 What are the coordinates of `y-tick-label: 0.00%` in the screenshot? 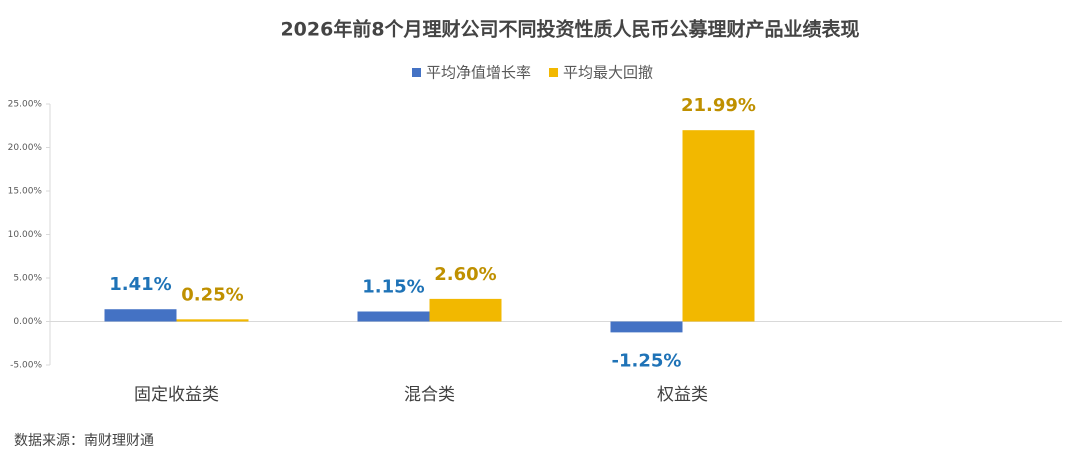 It's located at (27, 322).